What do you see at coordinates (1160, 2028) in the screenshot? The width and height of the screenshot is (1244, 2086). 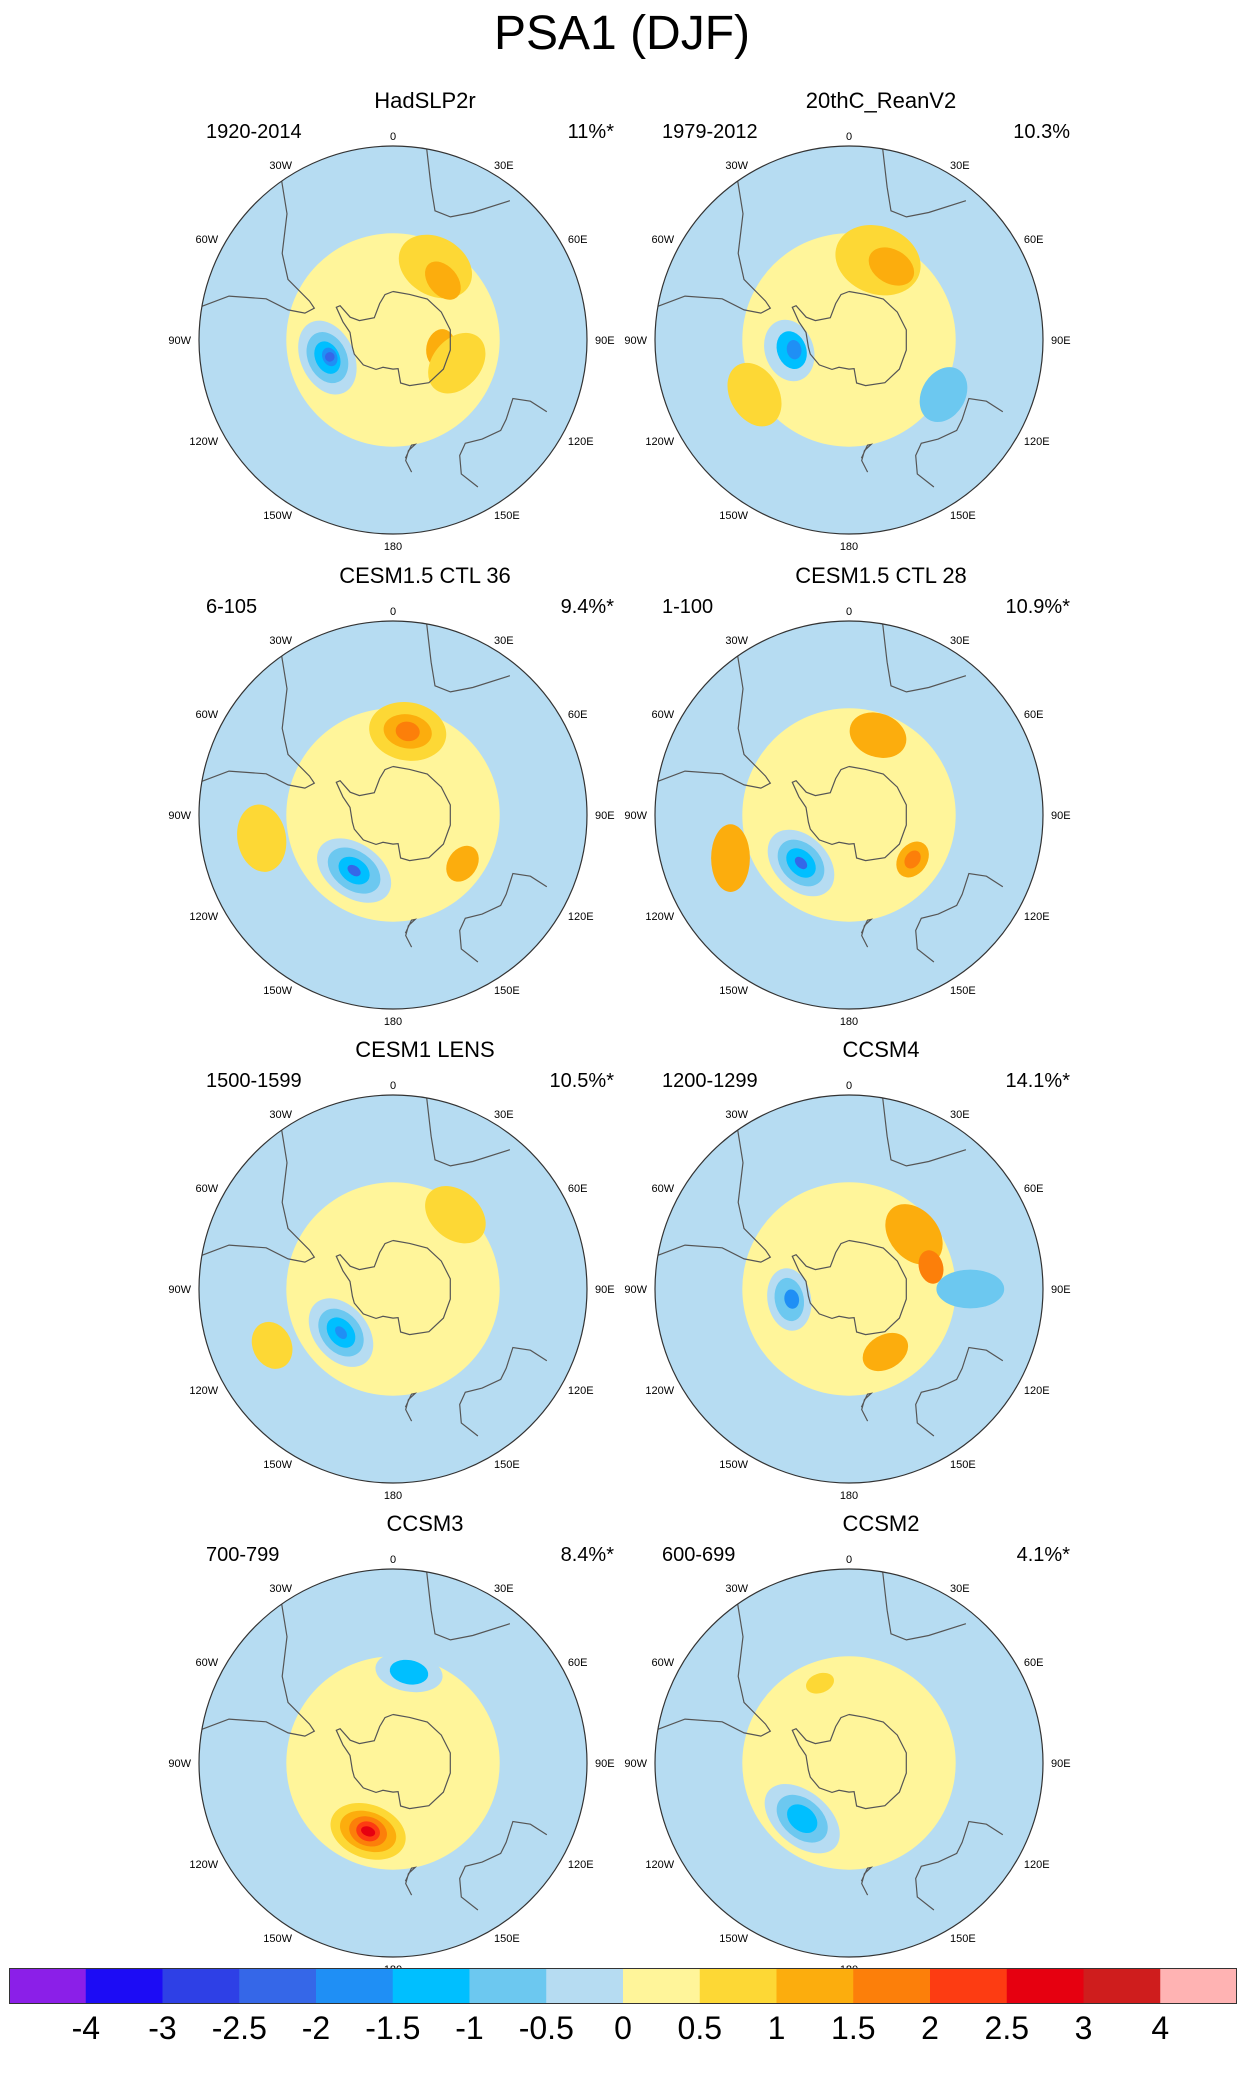 I see `colorbar-tick-label: 4` at bounding box center [1160, 2028].